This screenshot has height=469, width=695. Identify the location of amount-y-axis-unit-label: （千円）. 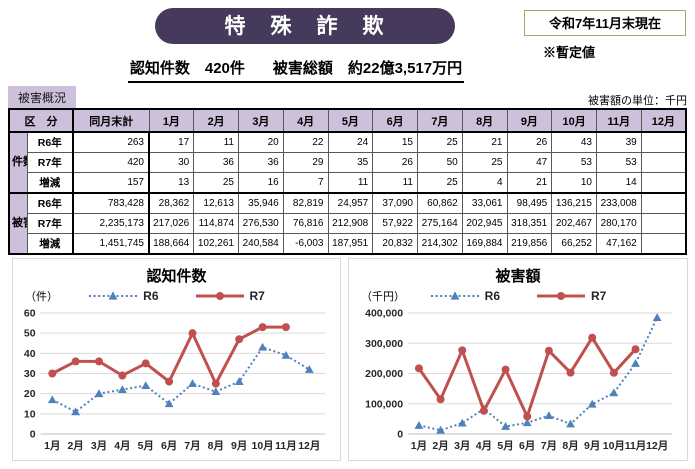
(383, 297).